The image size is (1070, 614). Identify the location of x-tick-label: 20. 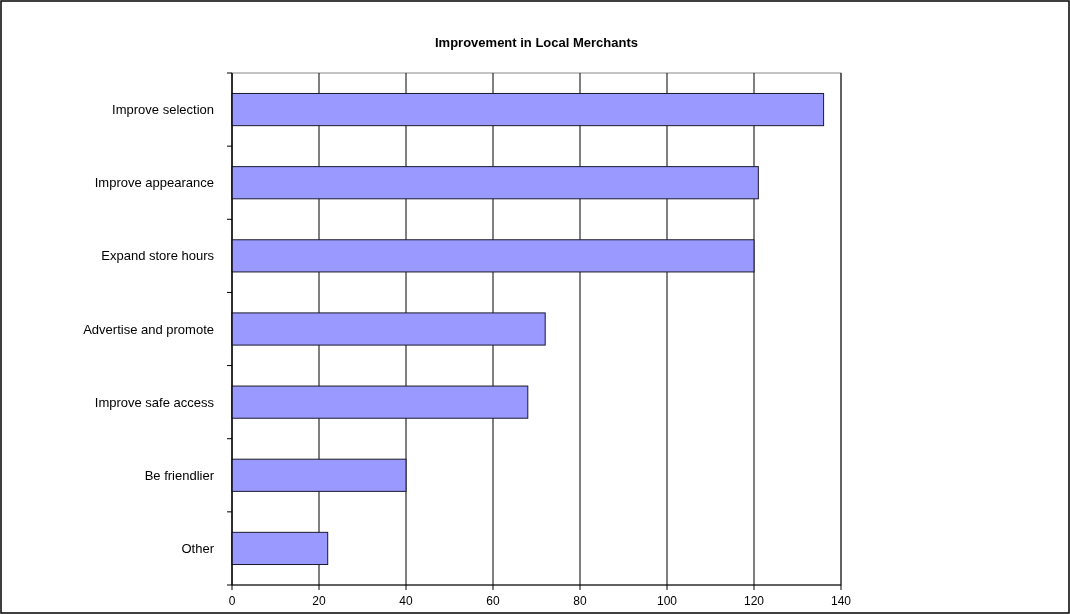
(319, 601).